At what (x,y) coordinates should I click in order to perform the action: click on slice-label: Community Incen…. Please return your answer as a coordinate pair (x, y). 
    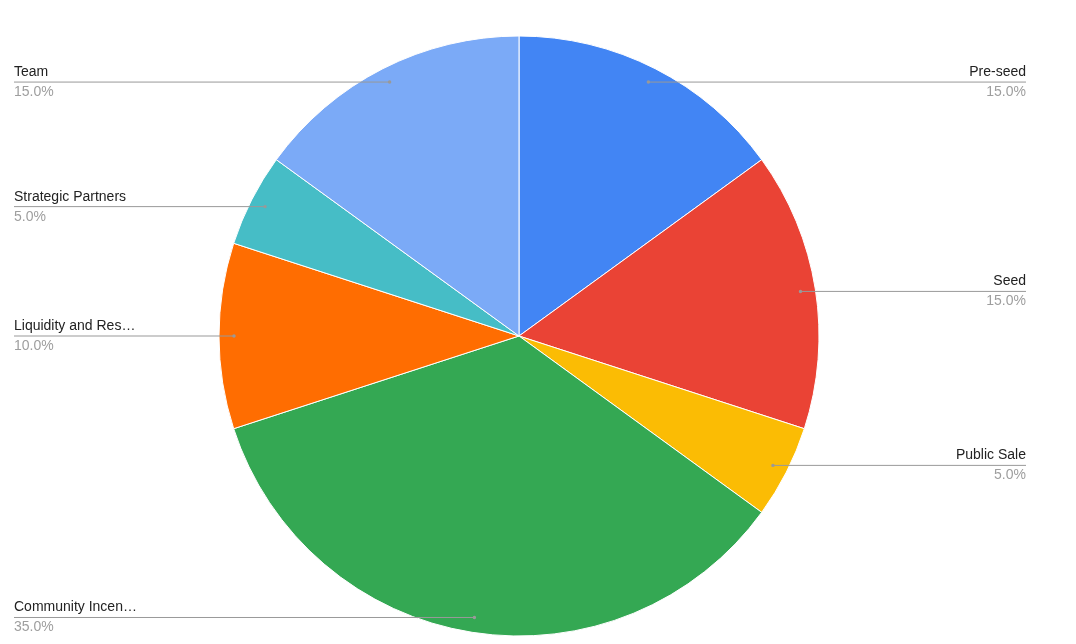
    Looking at the image, I should click on (75, 606).